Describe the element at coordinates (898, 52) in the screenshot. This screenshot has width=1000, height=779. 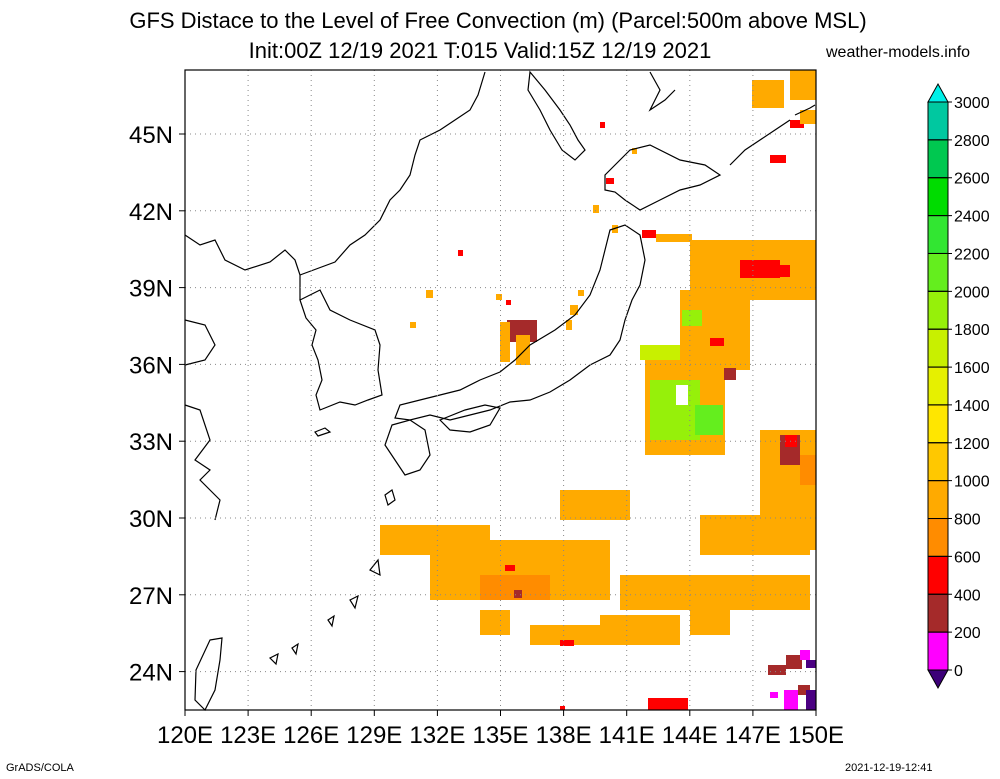
I see `site-label: weather-models.info` at that location.